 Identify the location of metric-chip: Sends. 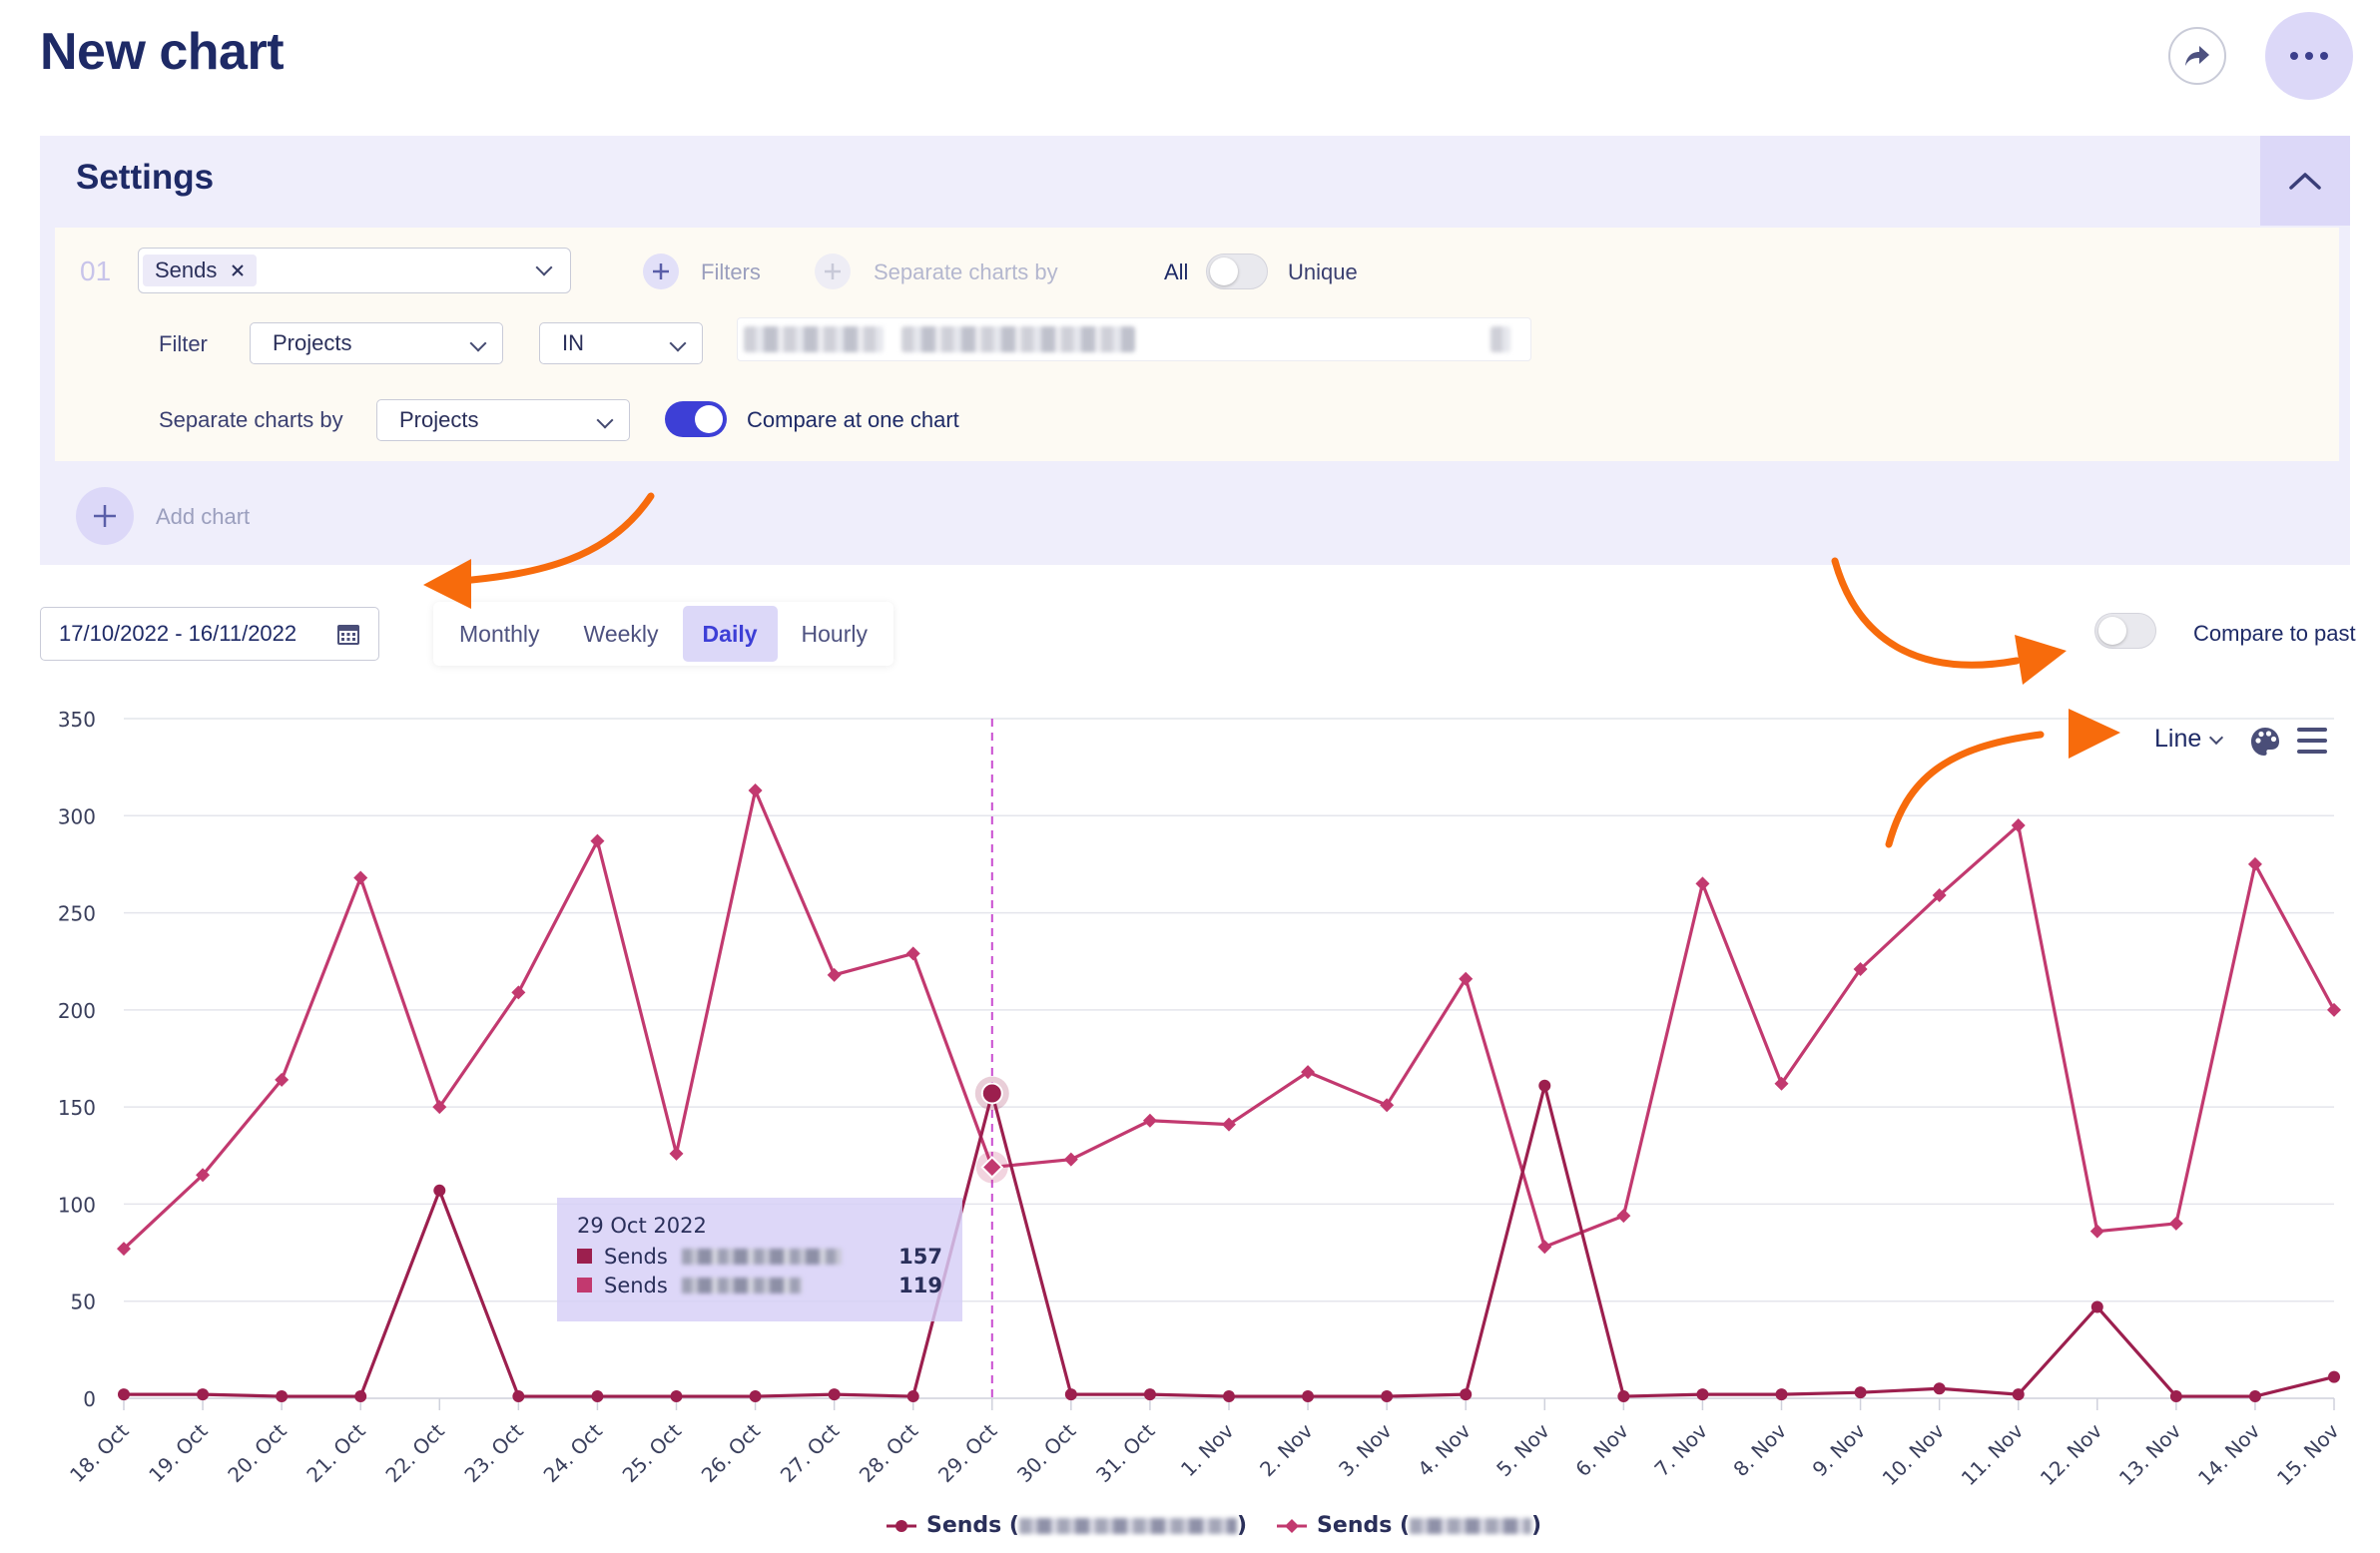
(200, 270).